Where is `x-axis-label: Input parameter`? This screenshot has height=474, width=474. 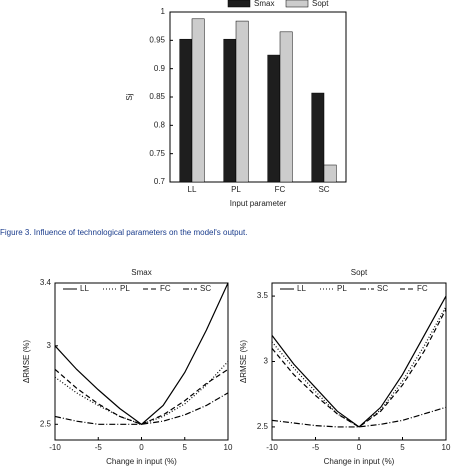 x-axis-label: Input parameter is located at coordinates (258, 203).